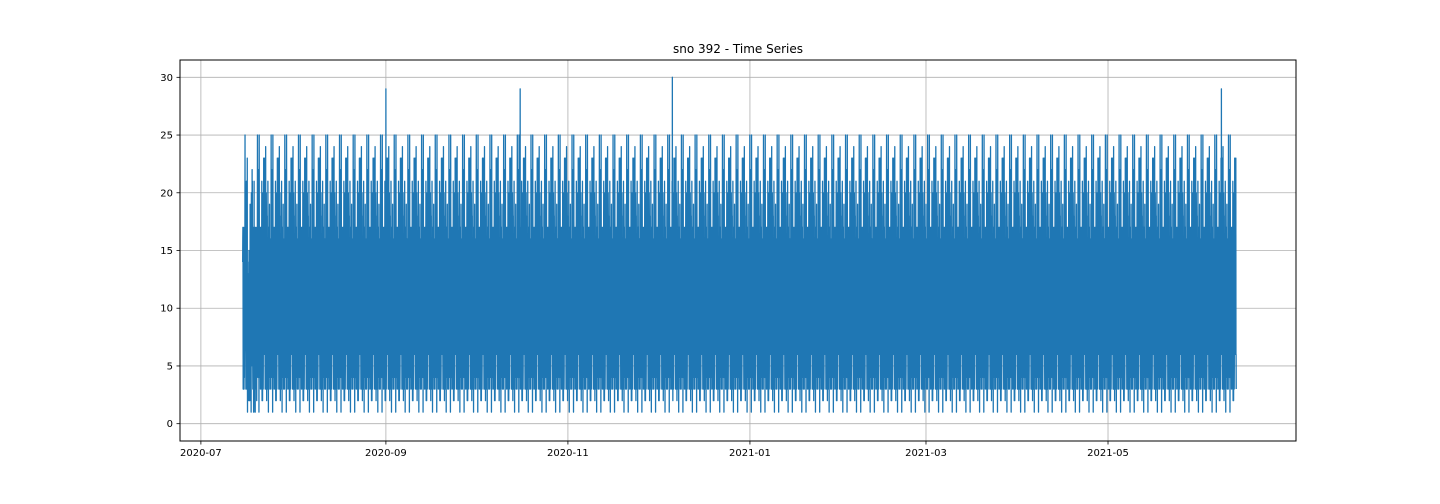 This screenshot has height=504, width=1440. I want to click on chart-title: sno 392 - Time Series, so click(738, 49).